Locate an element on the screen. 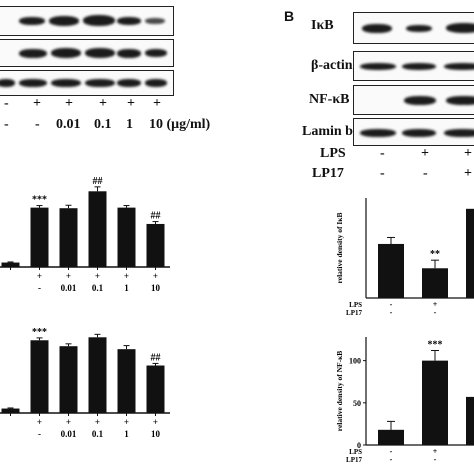 This screenshot has height=474, width=474. left-plus-4: + is located at coordinates (131, 103).